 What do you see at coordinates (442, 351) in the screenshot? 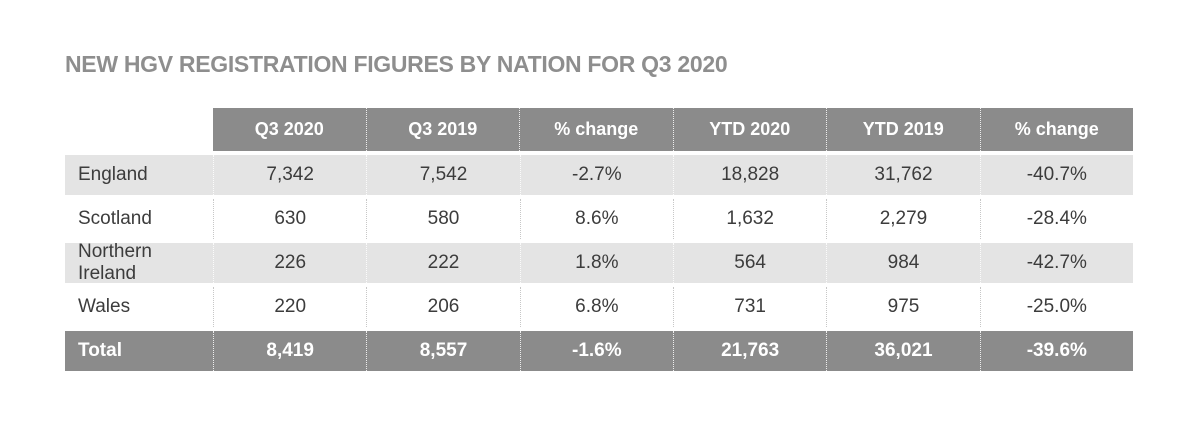
I see `data-cell: 8,557` at bounding box center [442, 351].